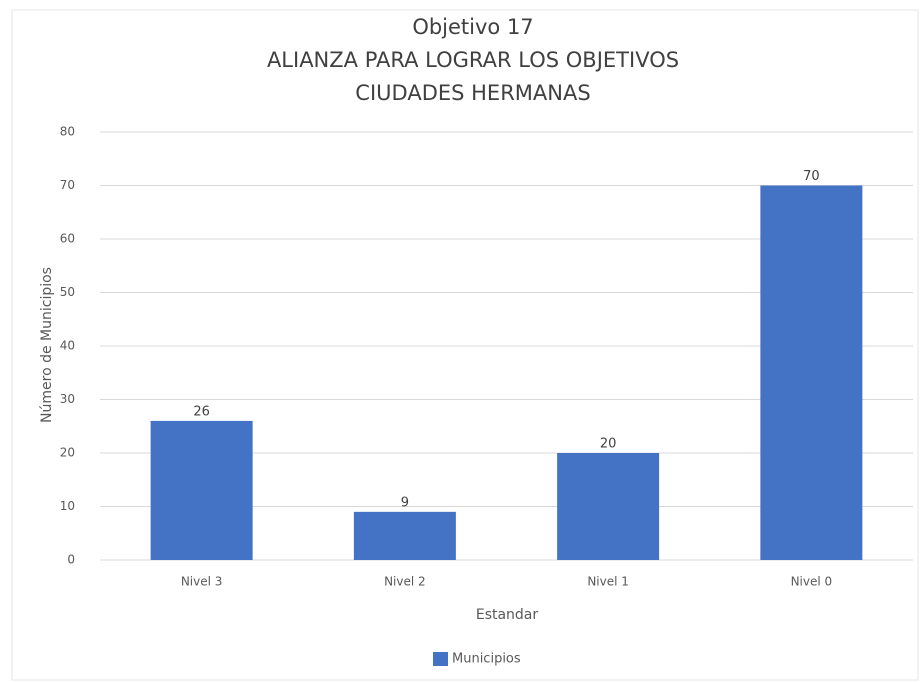 This screenshot has height=682, width=921. Describe the element at coordinates (67, 185) in the screenshot. I see `y-tick-label: 70` at that location.